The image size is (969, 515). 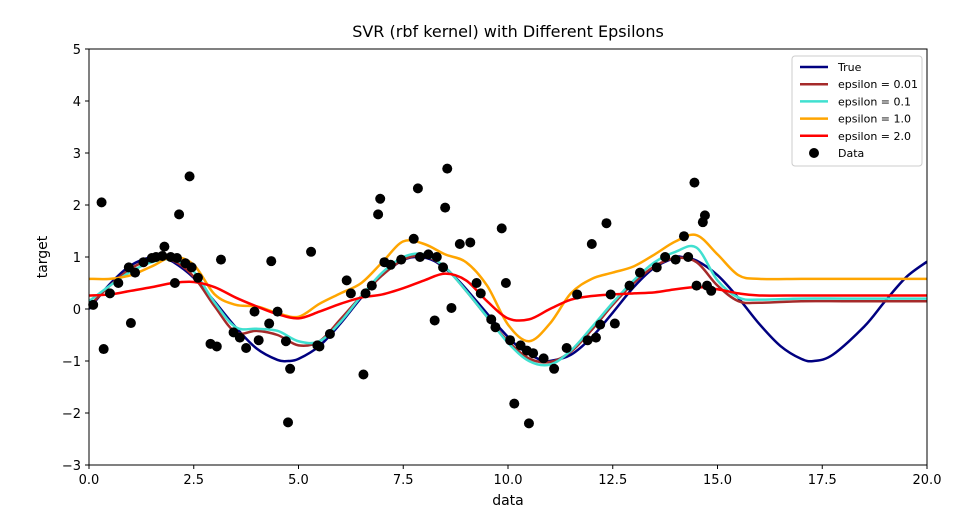 I want to click on legend-label: epsilon = 1.0, so click(x=874, y=119).